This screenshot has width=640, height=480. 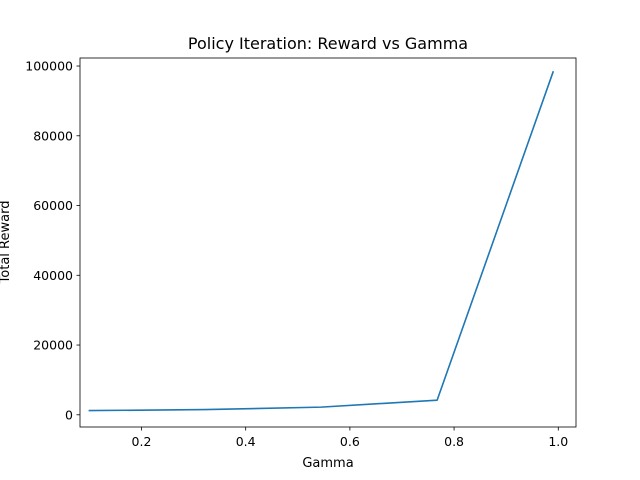 What do you see at coordinates (53, 345) in the screenshot?
I see `y-tick-label: 20000` at bounding box center [53, 345].